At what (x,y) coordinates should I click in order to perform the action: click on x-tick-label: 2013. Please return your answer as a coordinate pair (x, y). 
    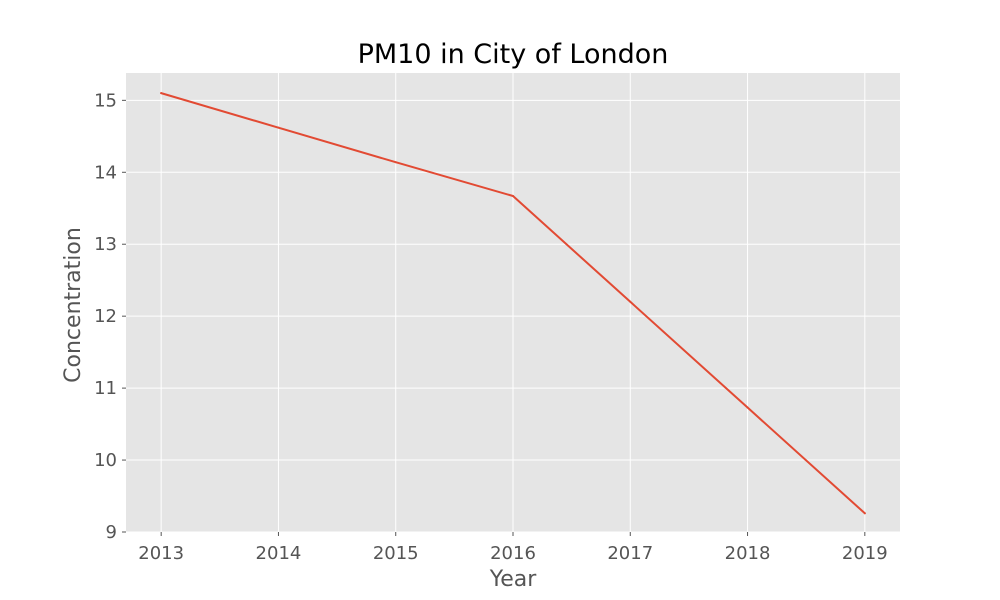
    Looking at the image, I should click on (161, 553).